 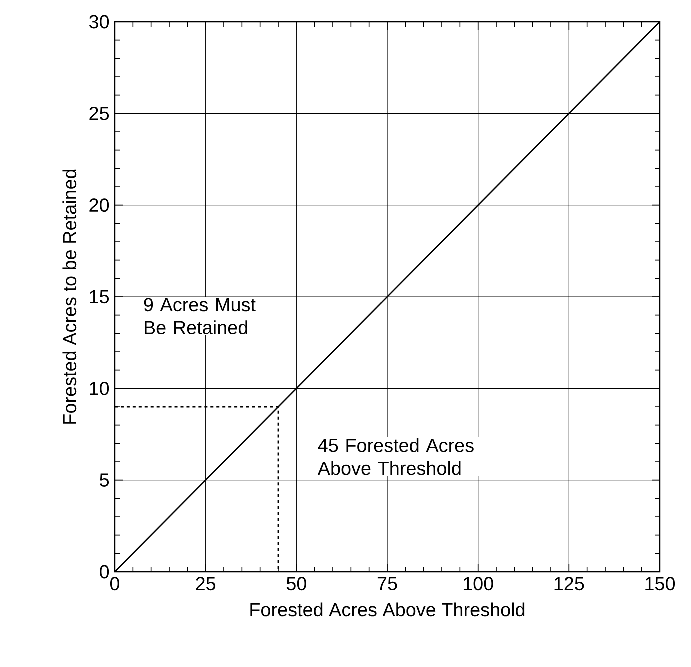 I want to click on y-tick-label: 30, so click(x=99, y=22).